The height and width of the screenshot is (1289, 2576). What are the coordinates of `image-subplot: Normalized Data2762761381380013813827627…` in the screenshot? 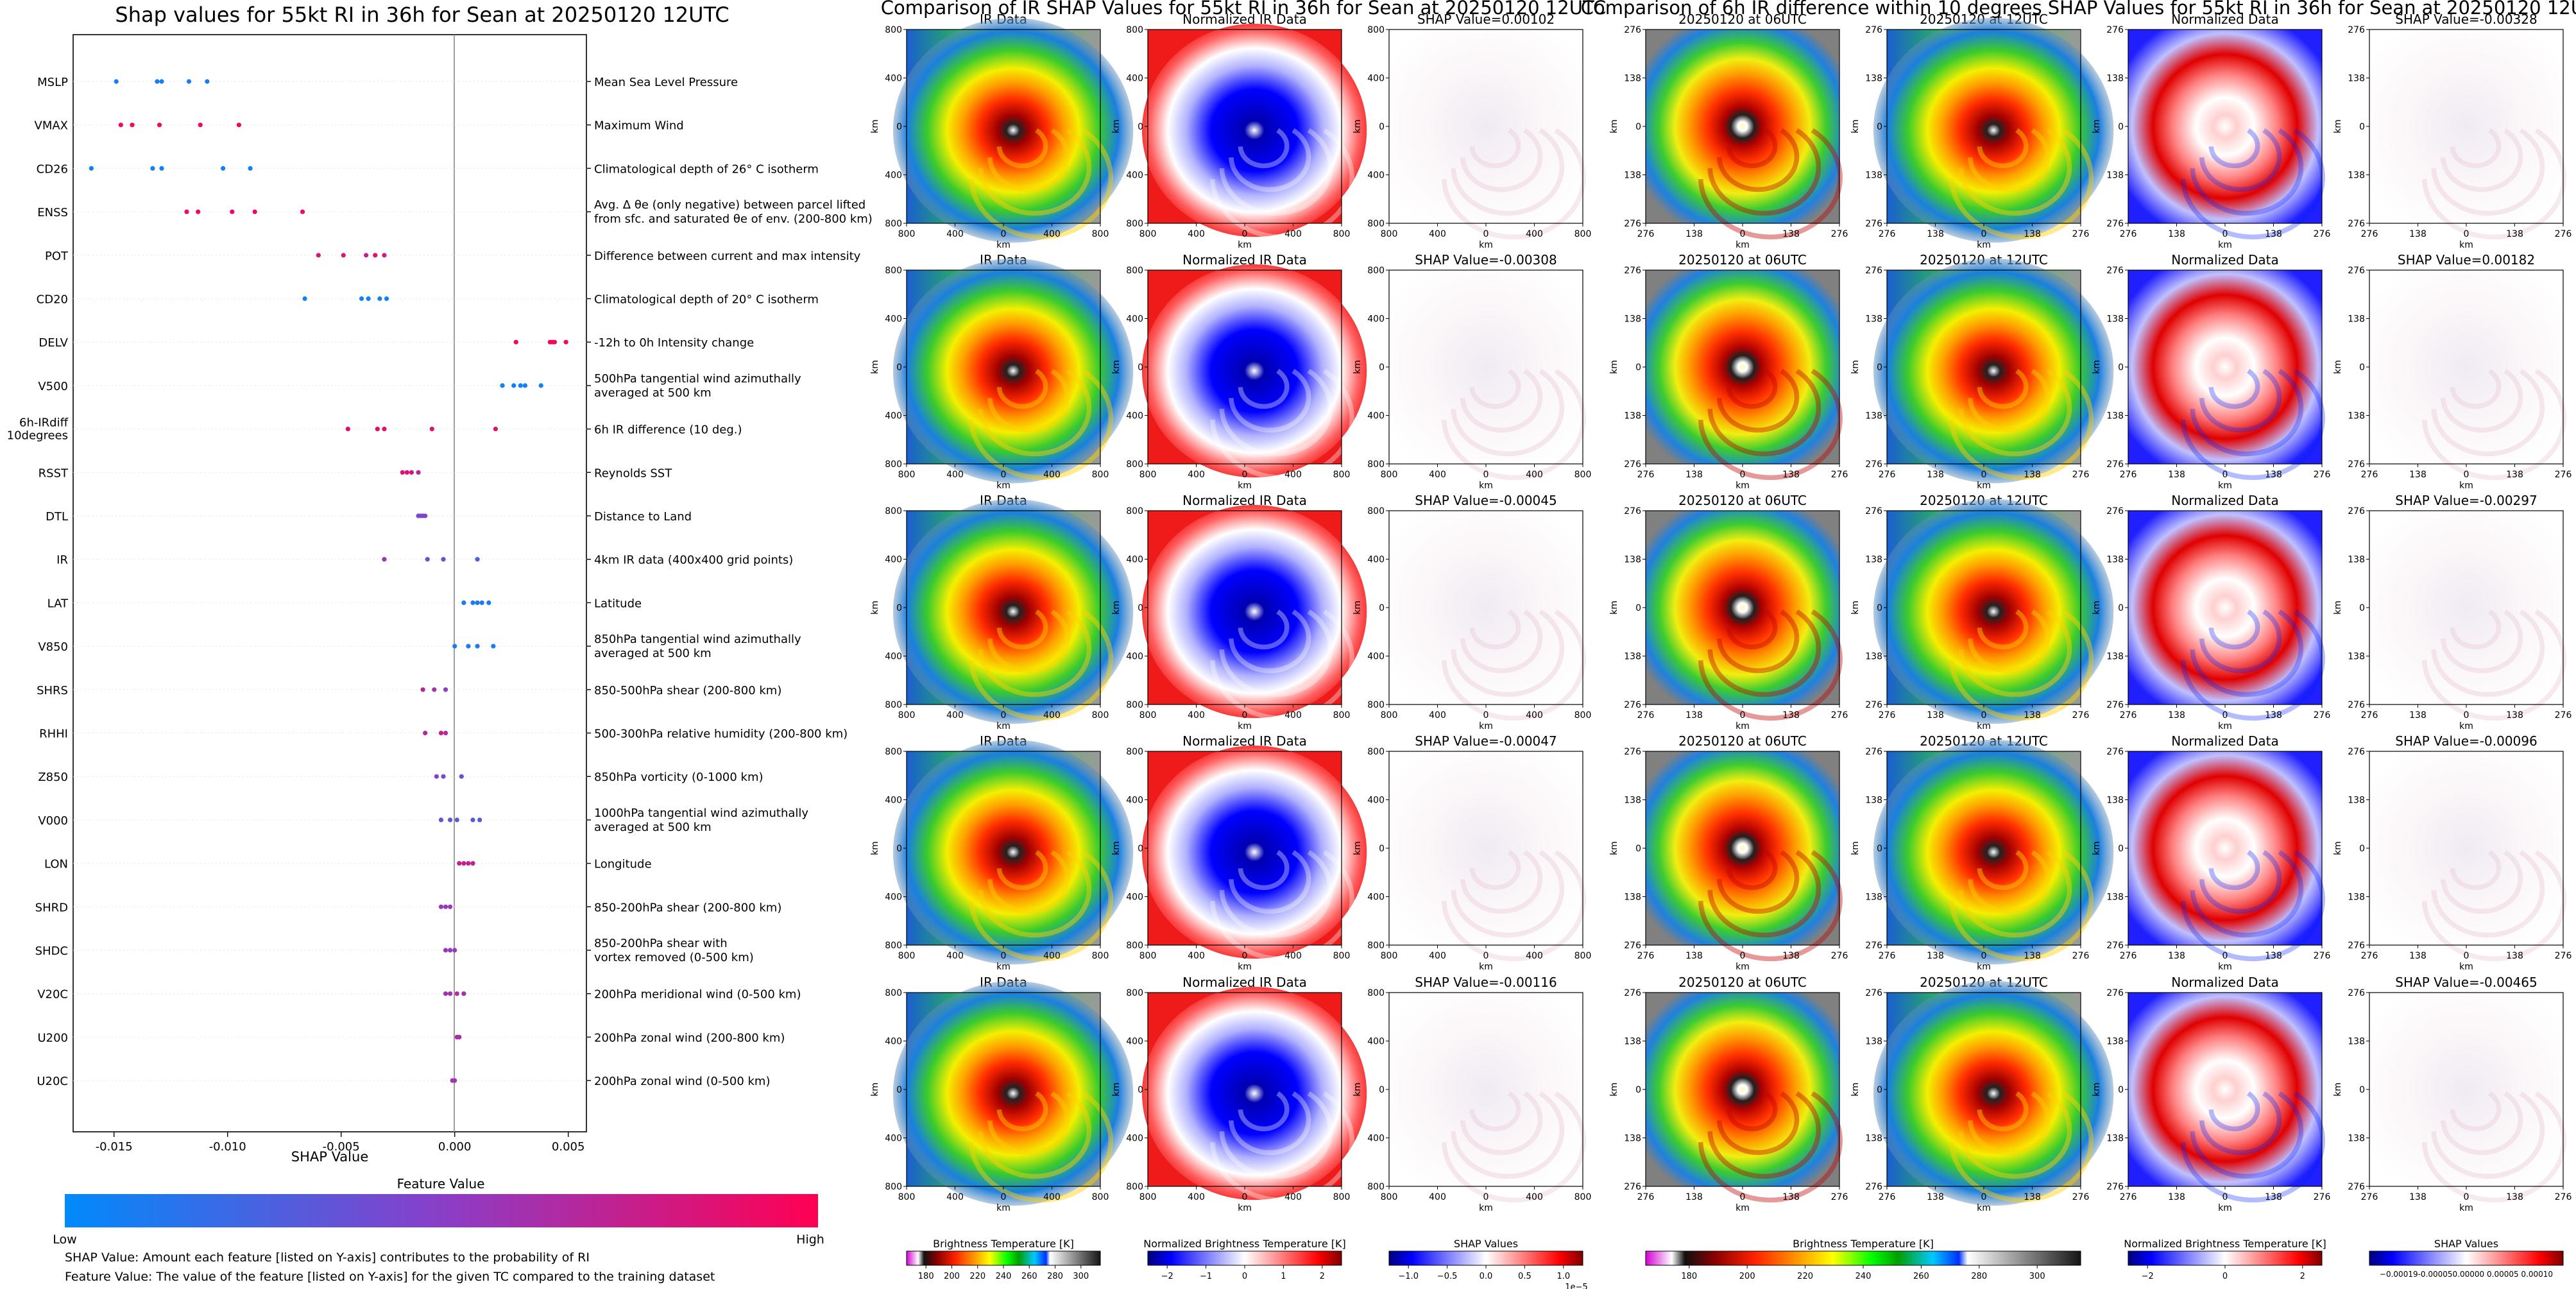 It's located at (2211, 612).